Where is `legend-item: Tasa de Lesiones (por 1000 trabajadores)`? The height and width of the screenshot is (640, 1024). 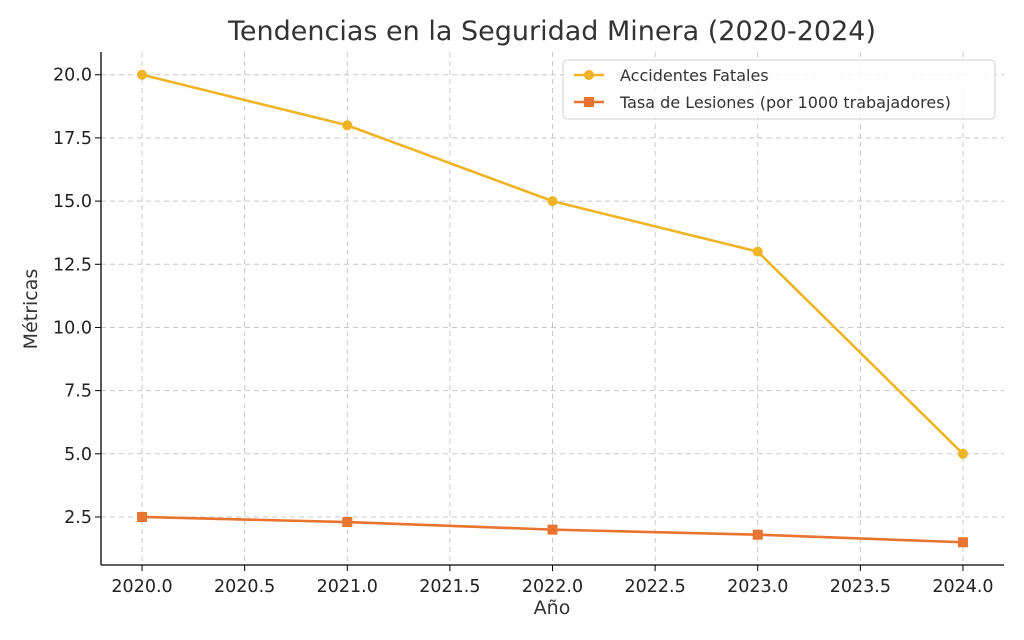
legend-item: Tasa de Lesiones (por 1000 trabajadores) is located at coordinates (762, 102).